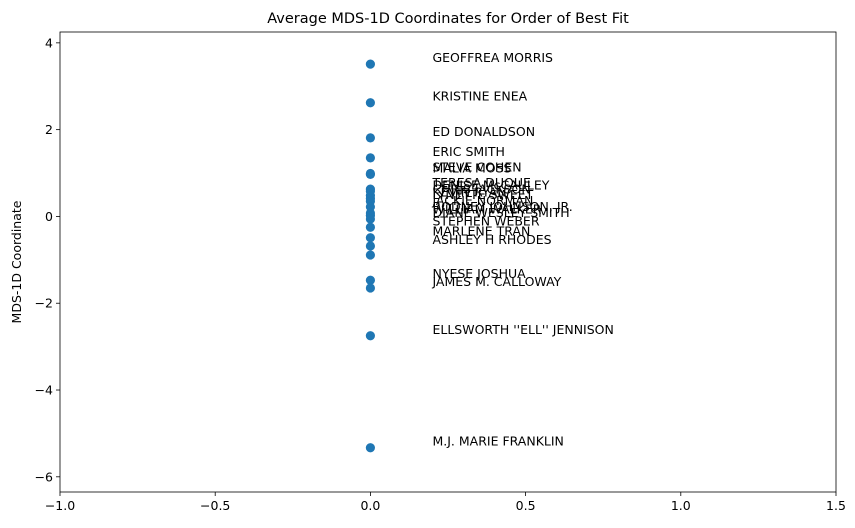 Image resolution: width=855 pixels, height=528 pixels. Describe the element at coordinates (479, 96) in the screenshot. I see `point-label: KRISTINE ENEA` at that location.